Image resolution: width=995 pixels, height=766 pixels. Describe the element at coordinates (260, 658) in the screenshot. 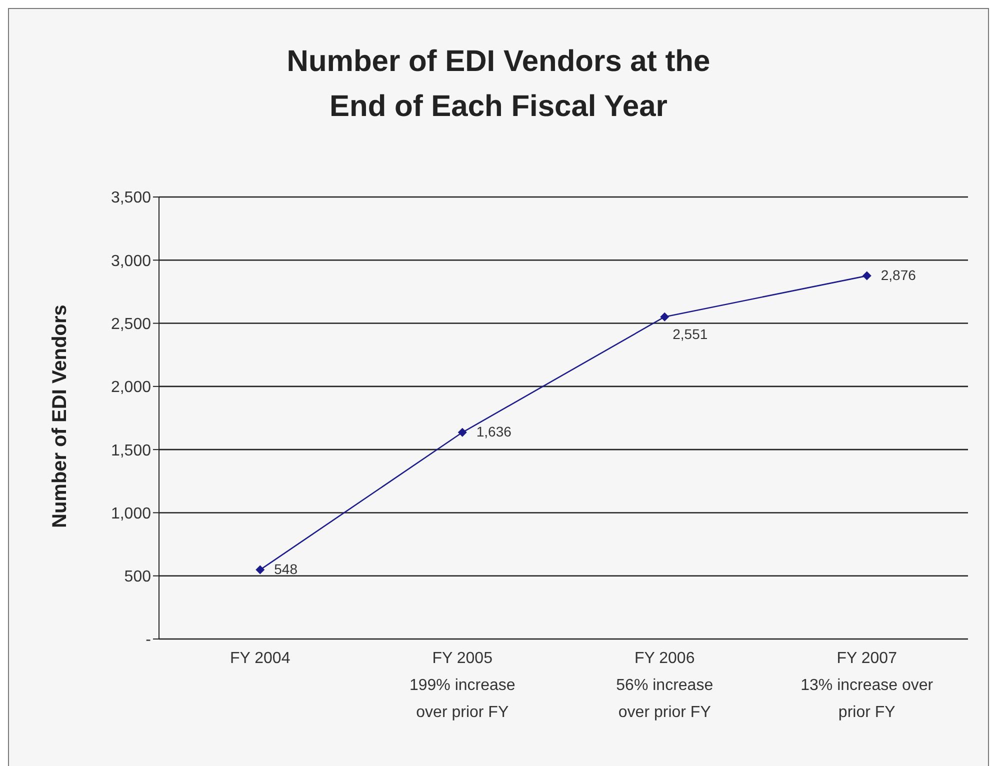

I see `x-tick-label: FY 2004` at that location.